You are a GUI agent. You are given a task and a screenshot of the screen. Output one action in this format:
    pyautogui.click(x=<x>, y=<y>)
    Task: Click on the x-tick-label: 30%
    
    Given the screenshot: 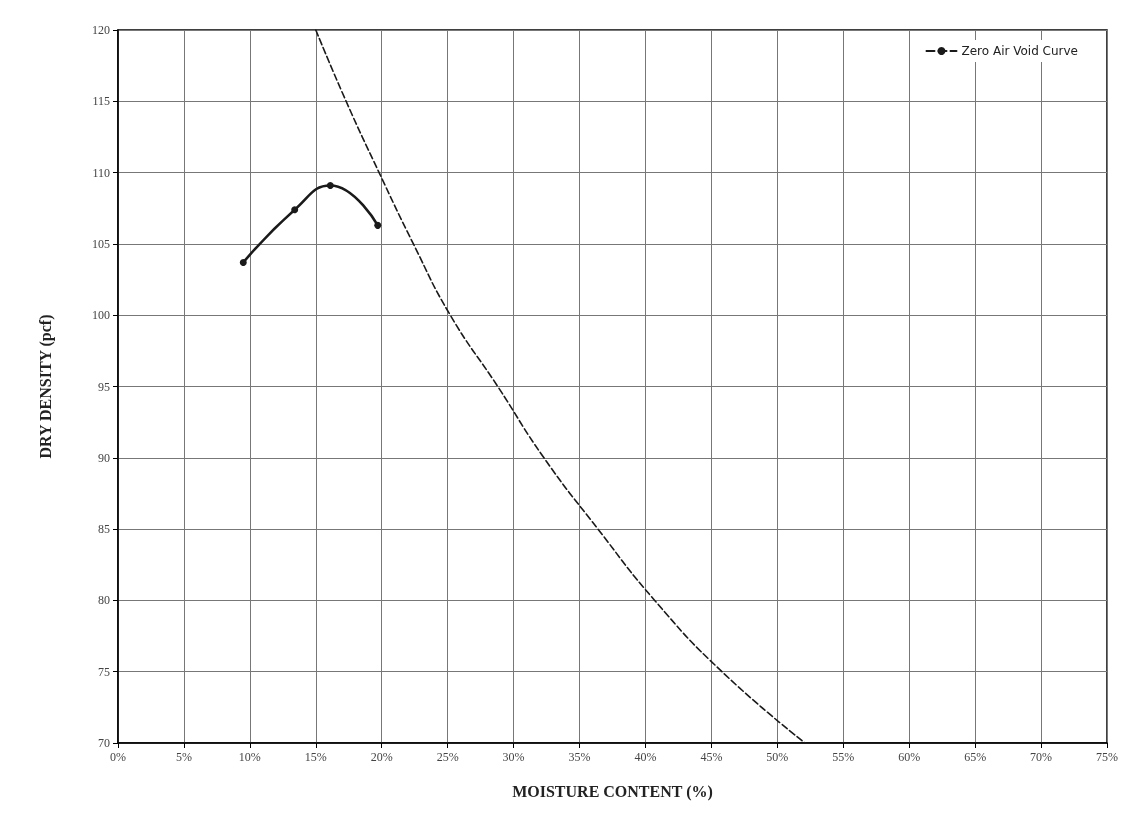 What is the action you would take?
    pyautogui.click(x=513, y=757)
    